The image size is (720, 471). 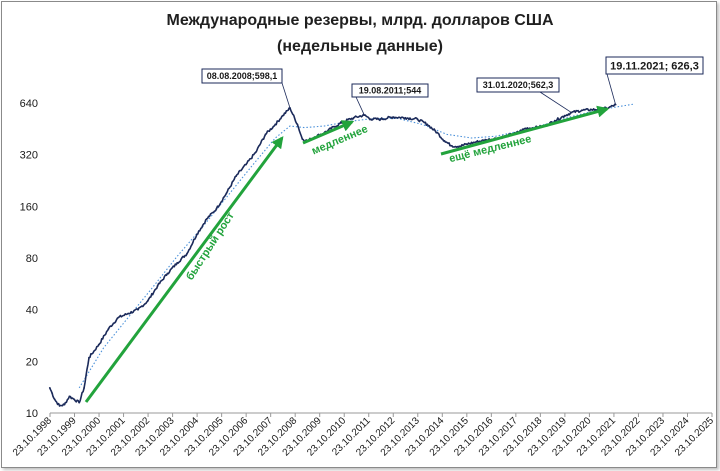 I want to click on callout-label: 19.08.2011;544, so click(x=390, y=91).